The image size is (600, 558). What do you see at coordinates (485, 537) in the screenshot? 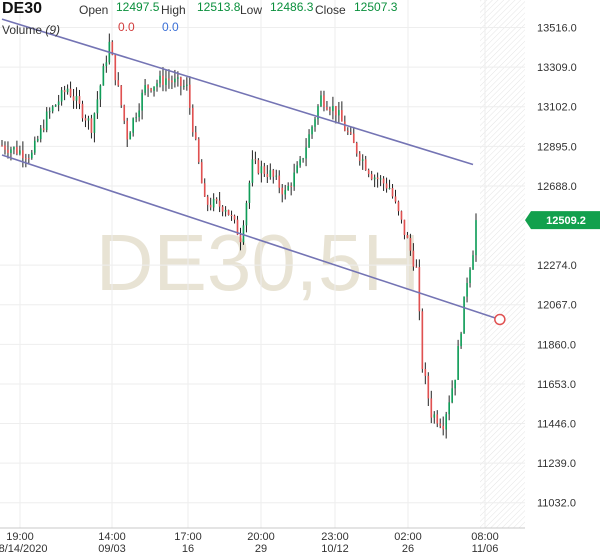
I see `x-tick-time: 08:00` at bounding box center [485, 537].